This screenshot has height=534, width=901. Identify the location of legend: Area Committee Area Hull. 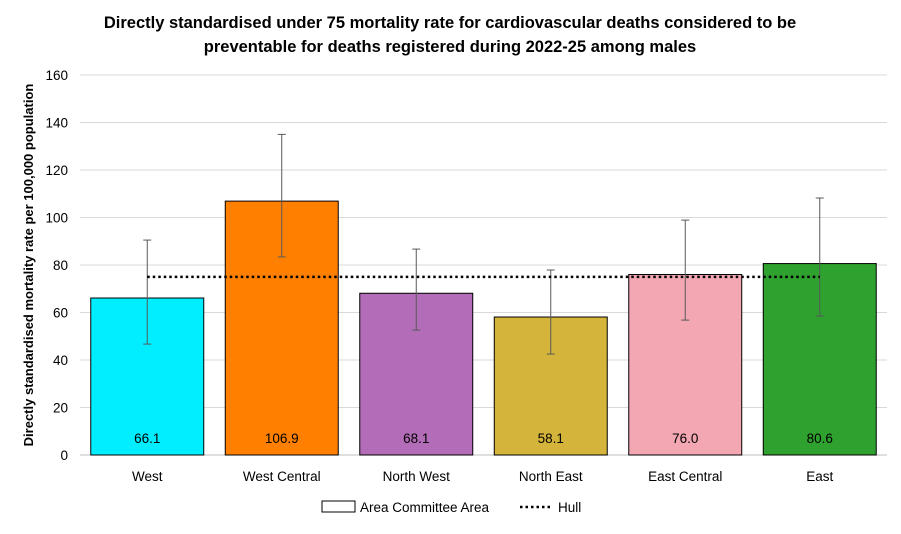
(451, 507).